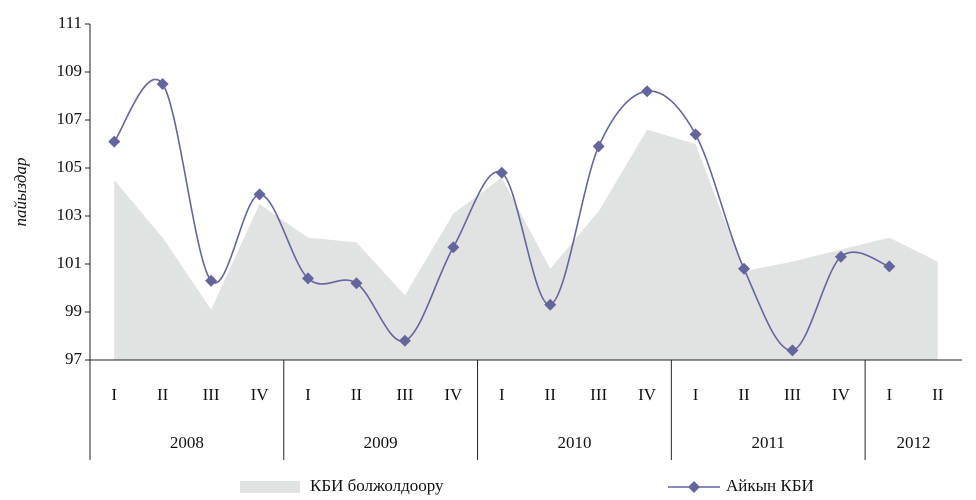  What do you see at coordinates (74, 358) in the screenshot?
I see `y-tick-label: 97` at bounding box center [74, 358].